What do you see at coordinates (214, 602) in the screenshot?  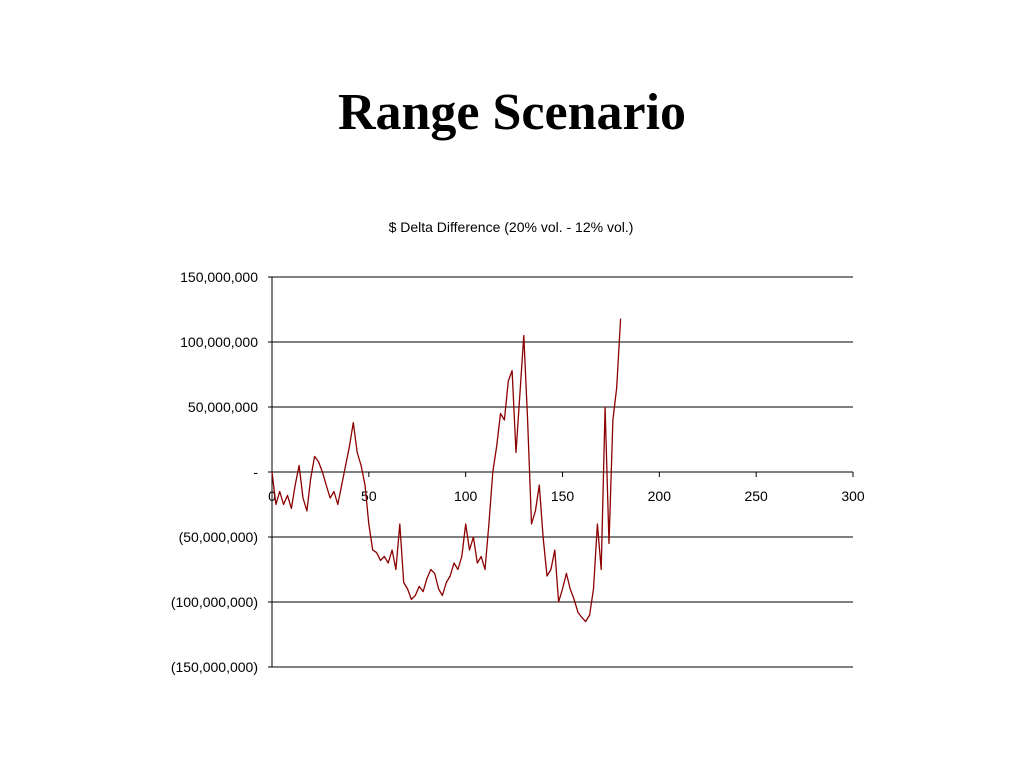 I see `y-tick-label: (100,000,000)` at bounding box center [214, 602].